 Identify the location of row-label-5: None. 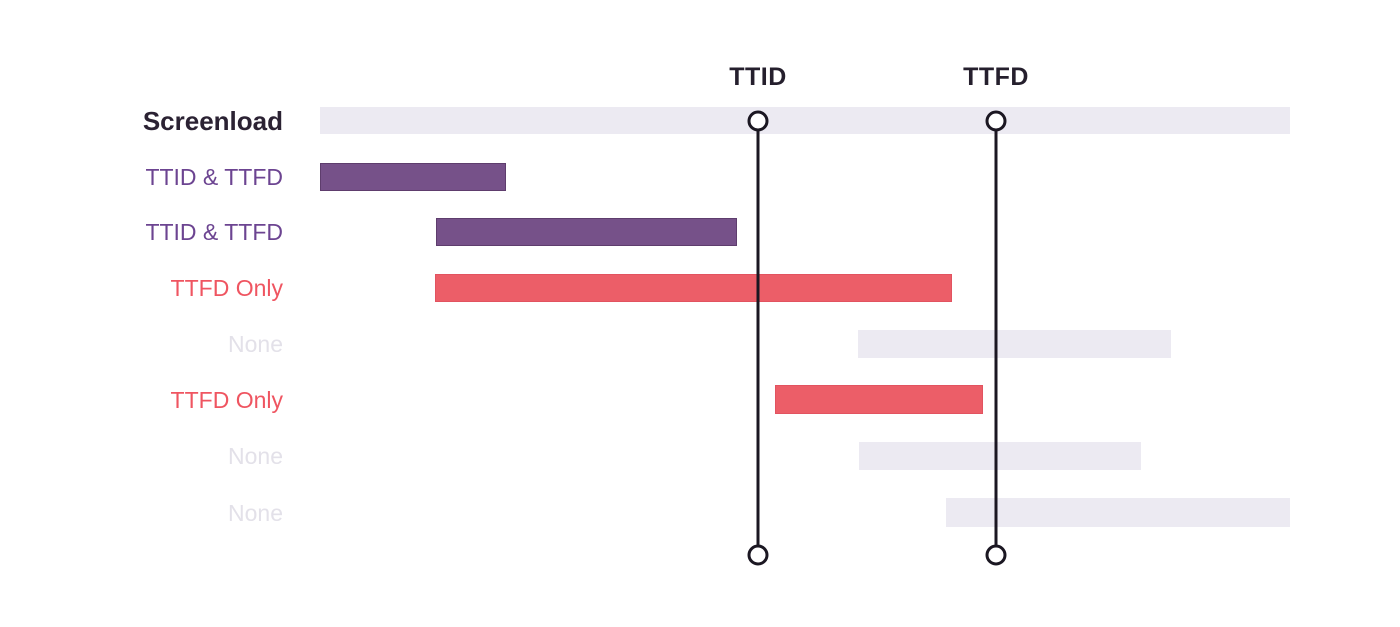
(255, 344).